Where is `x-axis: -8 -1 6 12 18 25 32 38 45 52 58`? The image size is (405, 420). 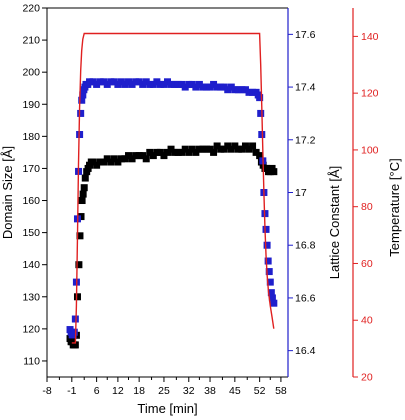 x-axis: -8 -1 6 12 18 25 32 38 45 52 58 is located at coordinates (164, 387).